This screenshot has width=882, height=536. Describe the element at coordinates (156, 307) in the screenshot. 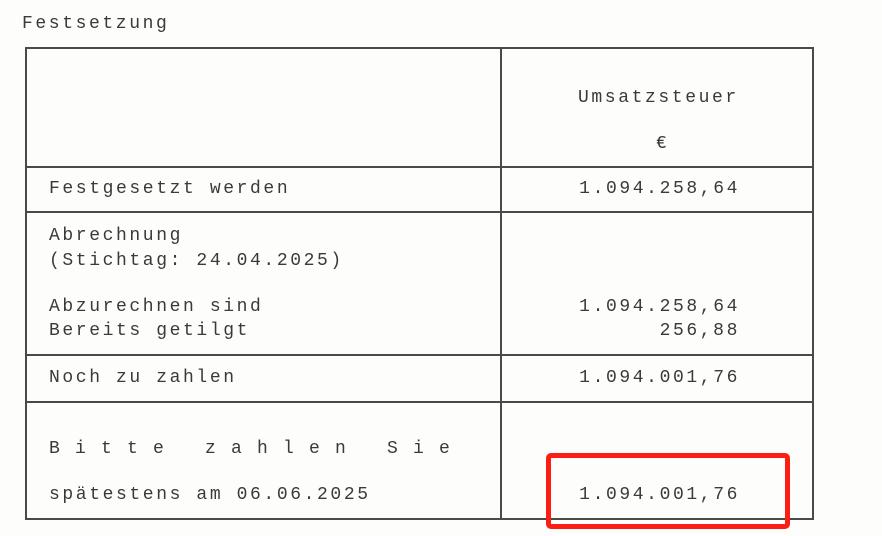

I see `abzurechnen-label: Abzurechnen sind` at that location.